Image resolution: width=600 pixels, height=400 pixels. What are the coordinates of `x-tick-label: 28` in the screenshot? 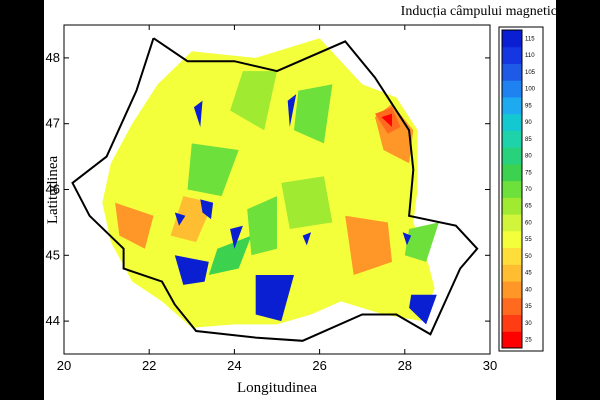 It's located at (405, 365).